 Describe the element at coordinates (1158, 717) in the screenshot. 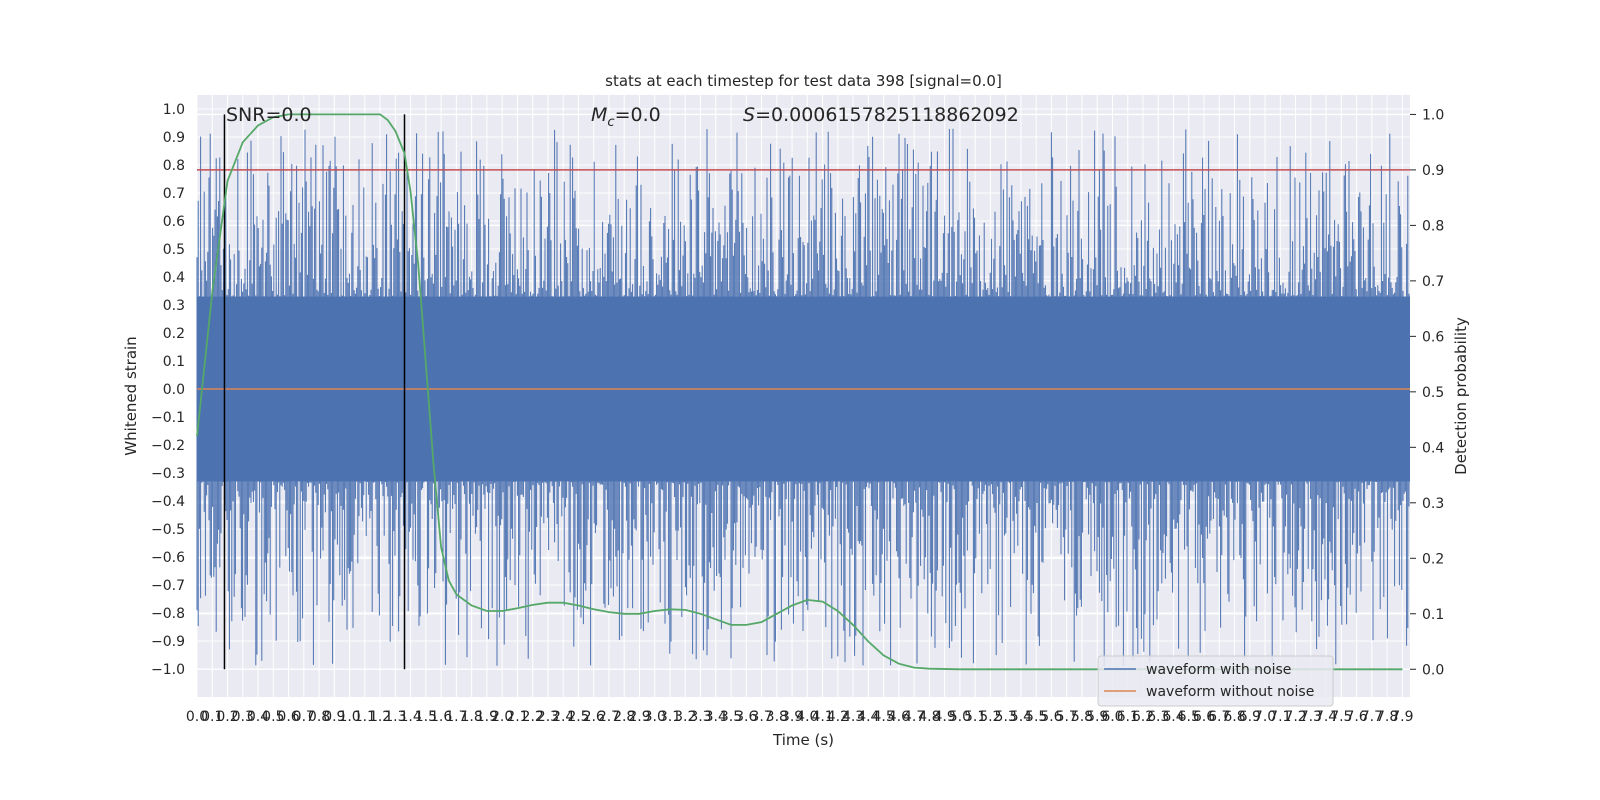

I see `x-tick-label: 6.3` at that location.